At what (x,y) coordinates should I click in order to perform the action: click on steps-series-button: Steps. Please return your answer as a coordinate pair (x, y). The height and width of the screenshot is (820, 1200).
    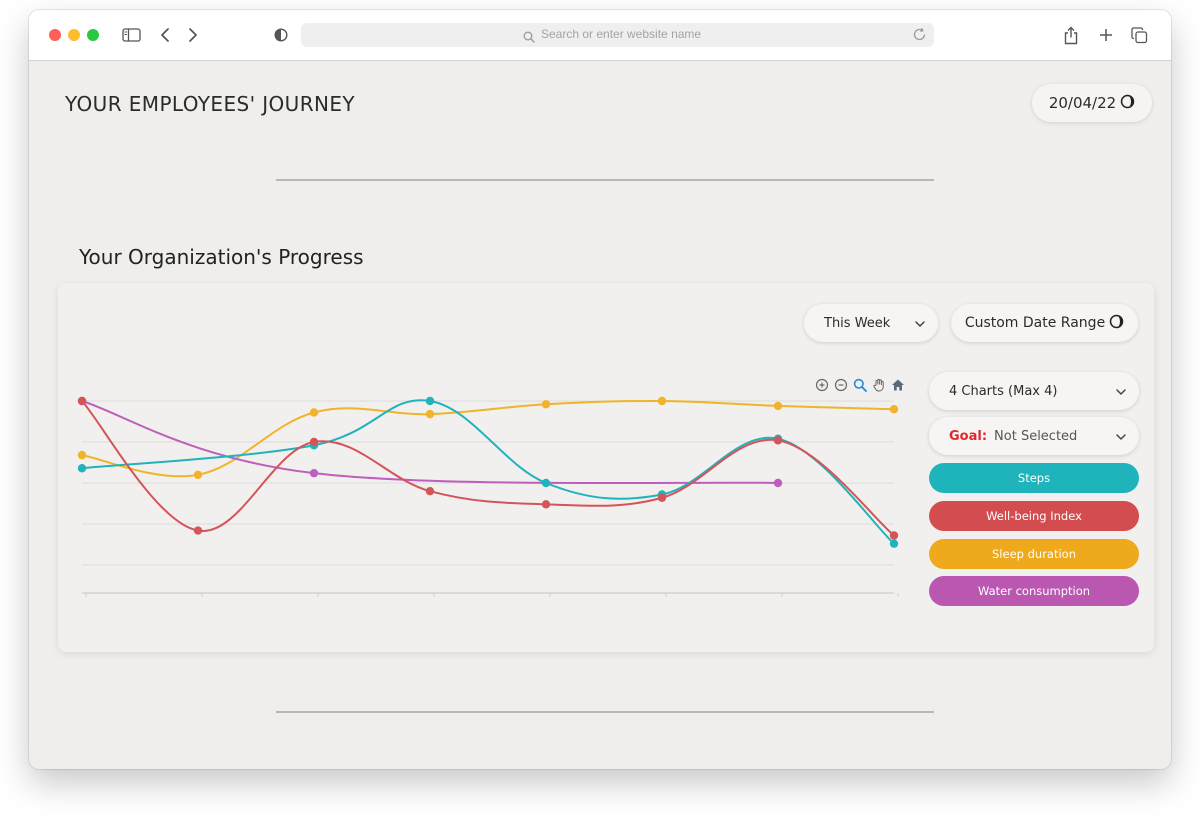
    Looking at the image, I should click on (1034, 478).